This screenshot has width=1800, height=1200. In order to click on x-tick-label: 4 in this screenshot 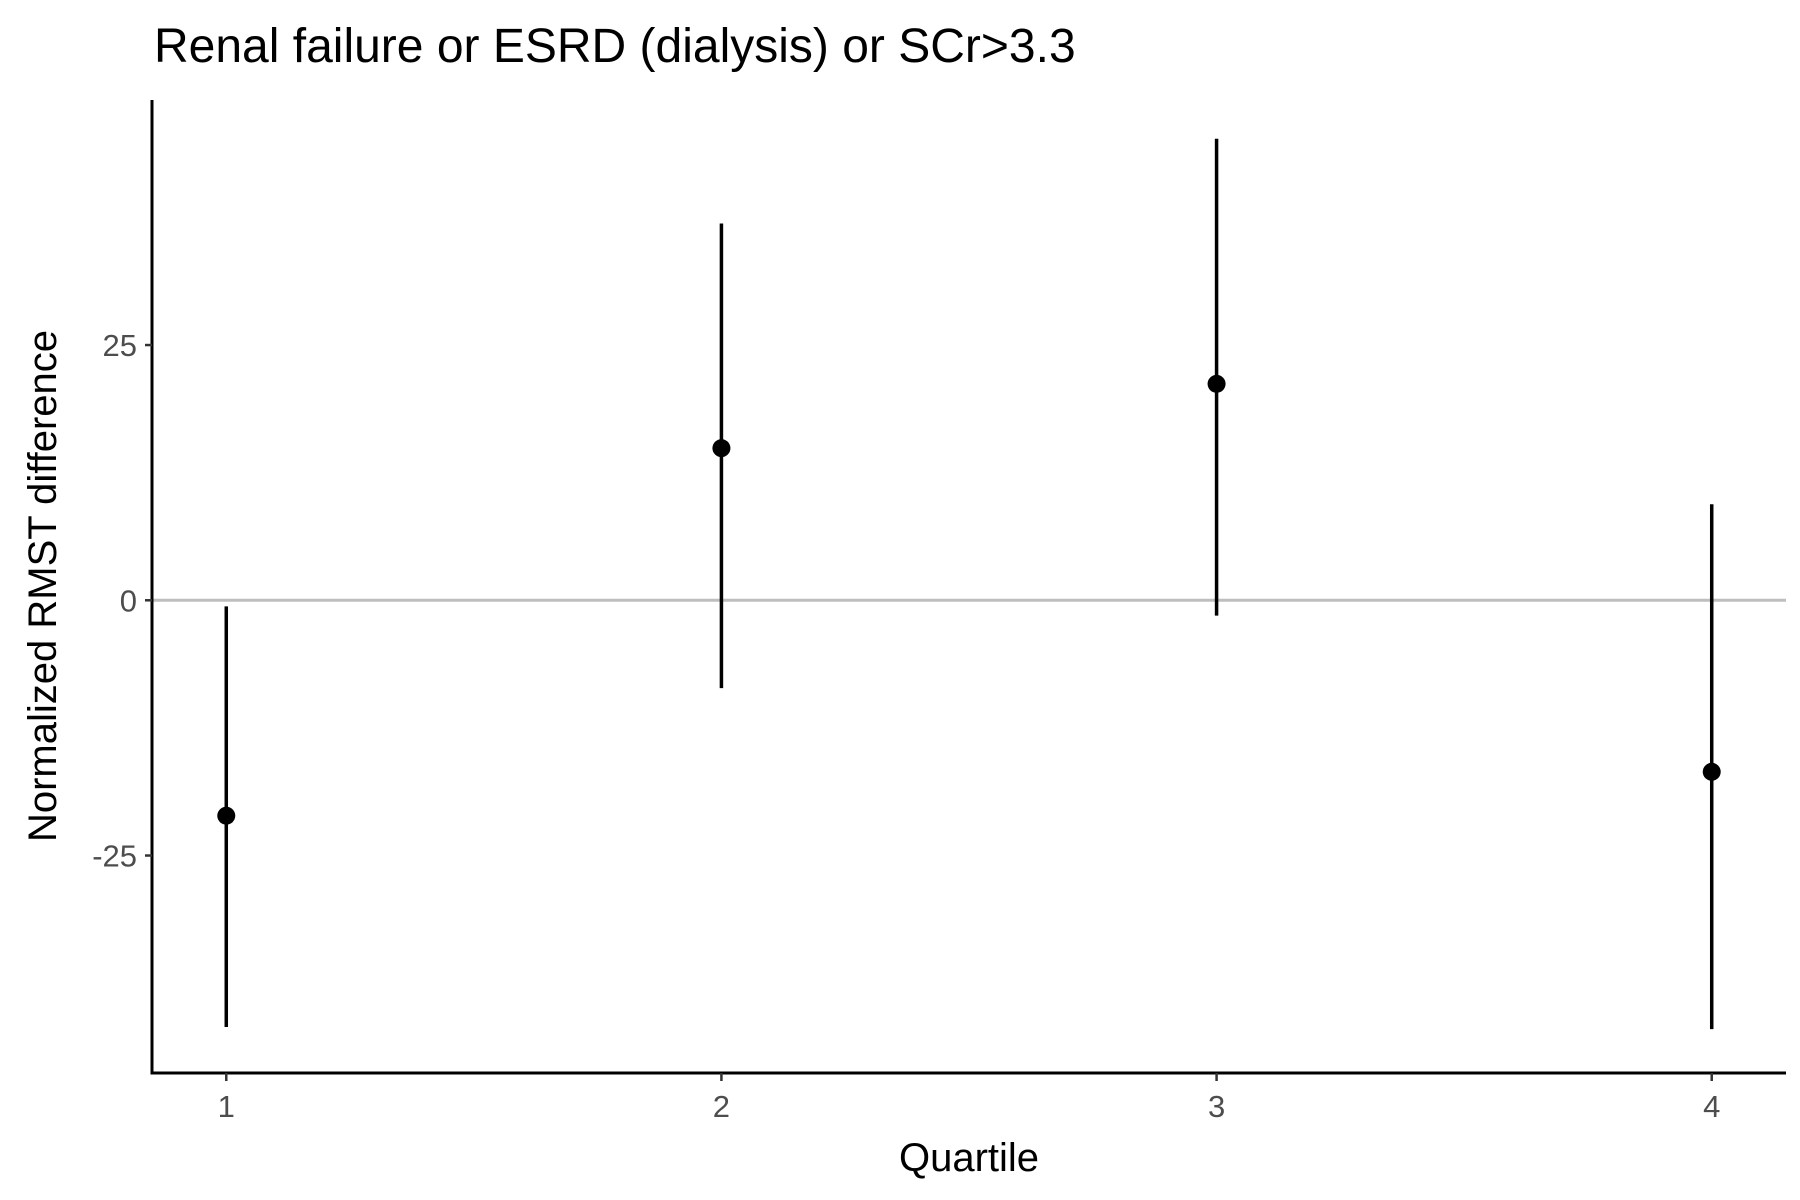, I will do `click(1711, 1106)`.